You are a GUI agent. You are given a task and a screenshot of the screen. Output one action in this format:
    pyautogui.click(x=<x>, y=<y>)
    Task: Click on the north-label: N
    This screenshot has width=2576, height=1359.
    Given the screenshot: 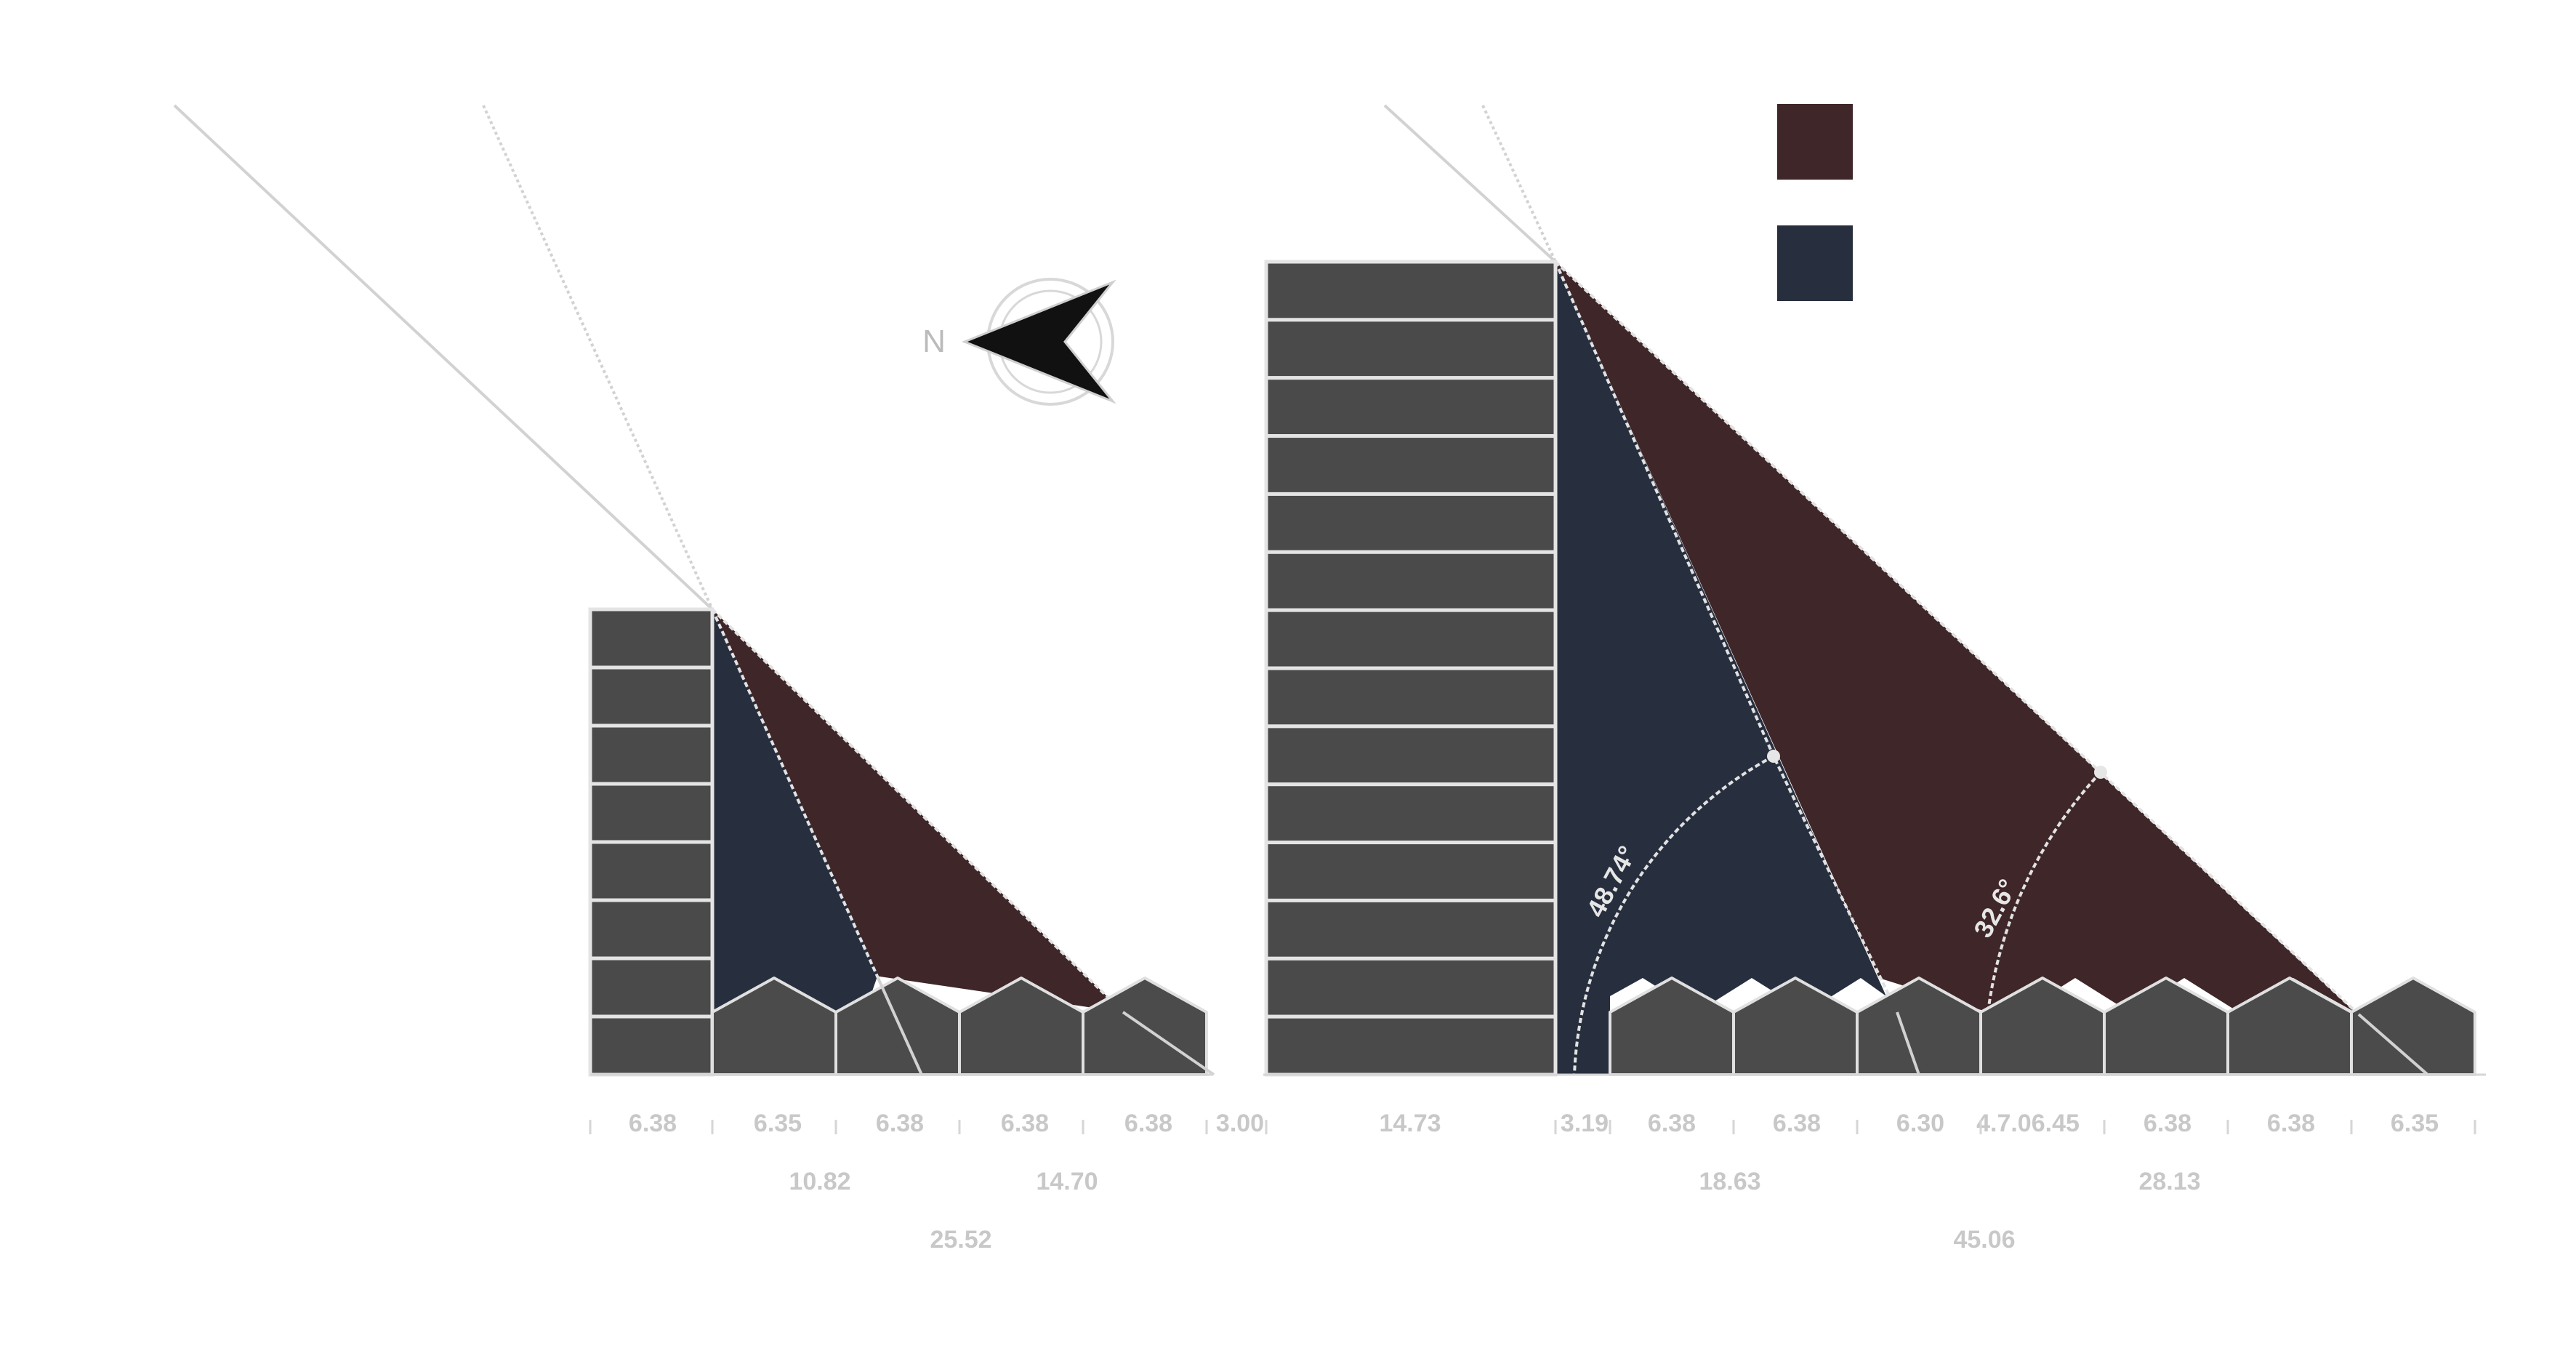 What is the action you would take?
    pyautogui.click(x=934, y=341)
    